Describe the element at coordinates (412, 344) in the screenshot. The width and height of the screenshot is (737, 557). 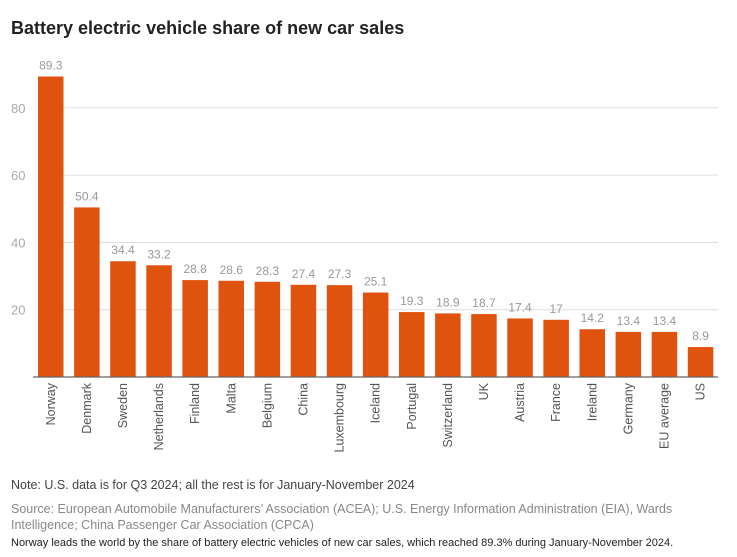
I see `bar-portugal` at that location.